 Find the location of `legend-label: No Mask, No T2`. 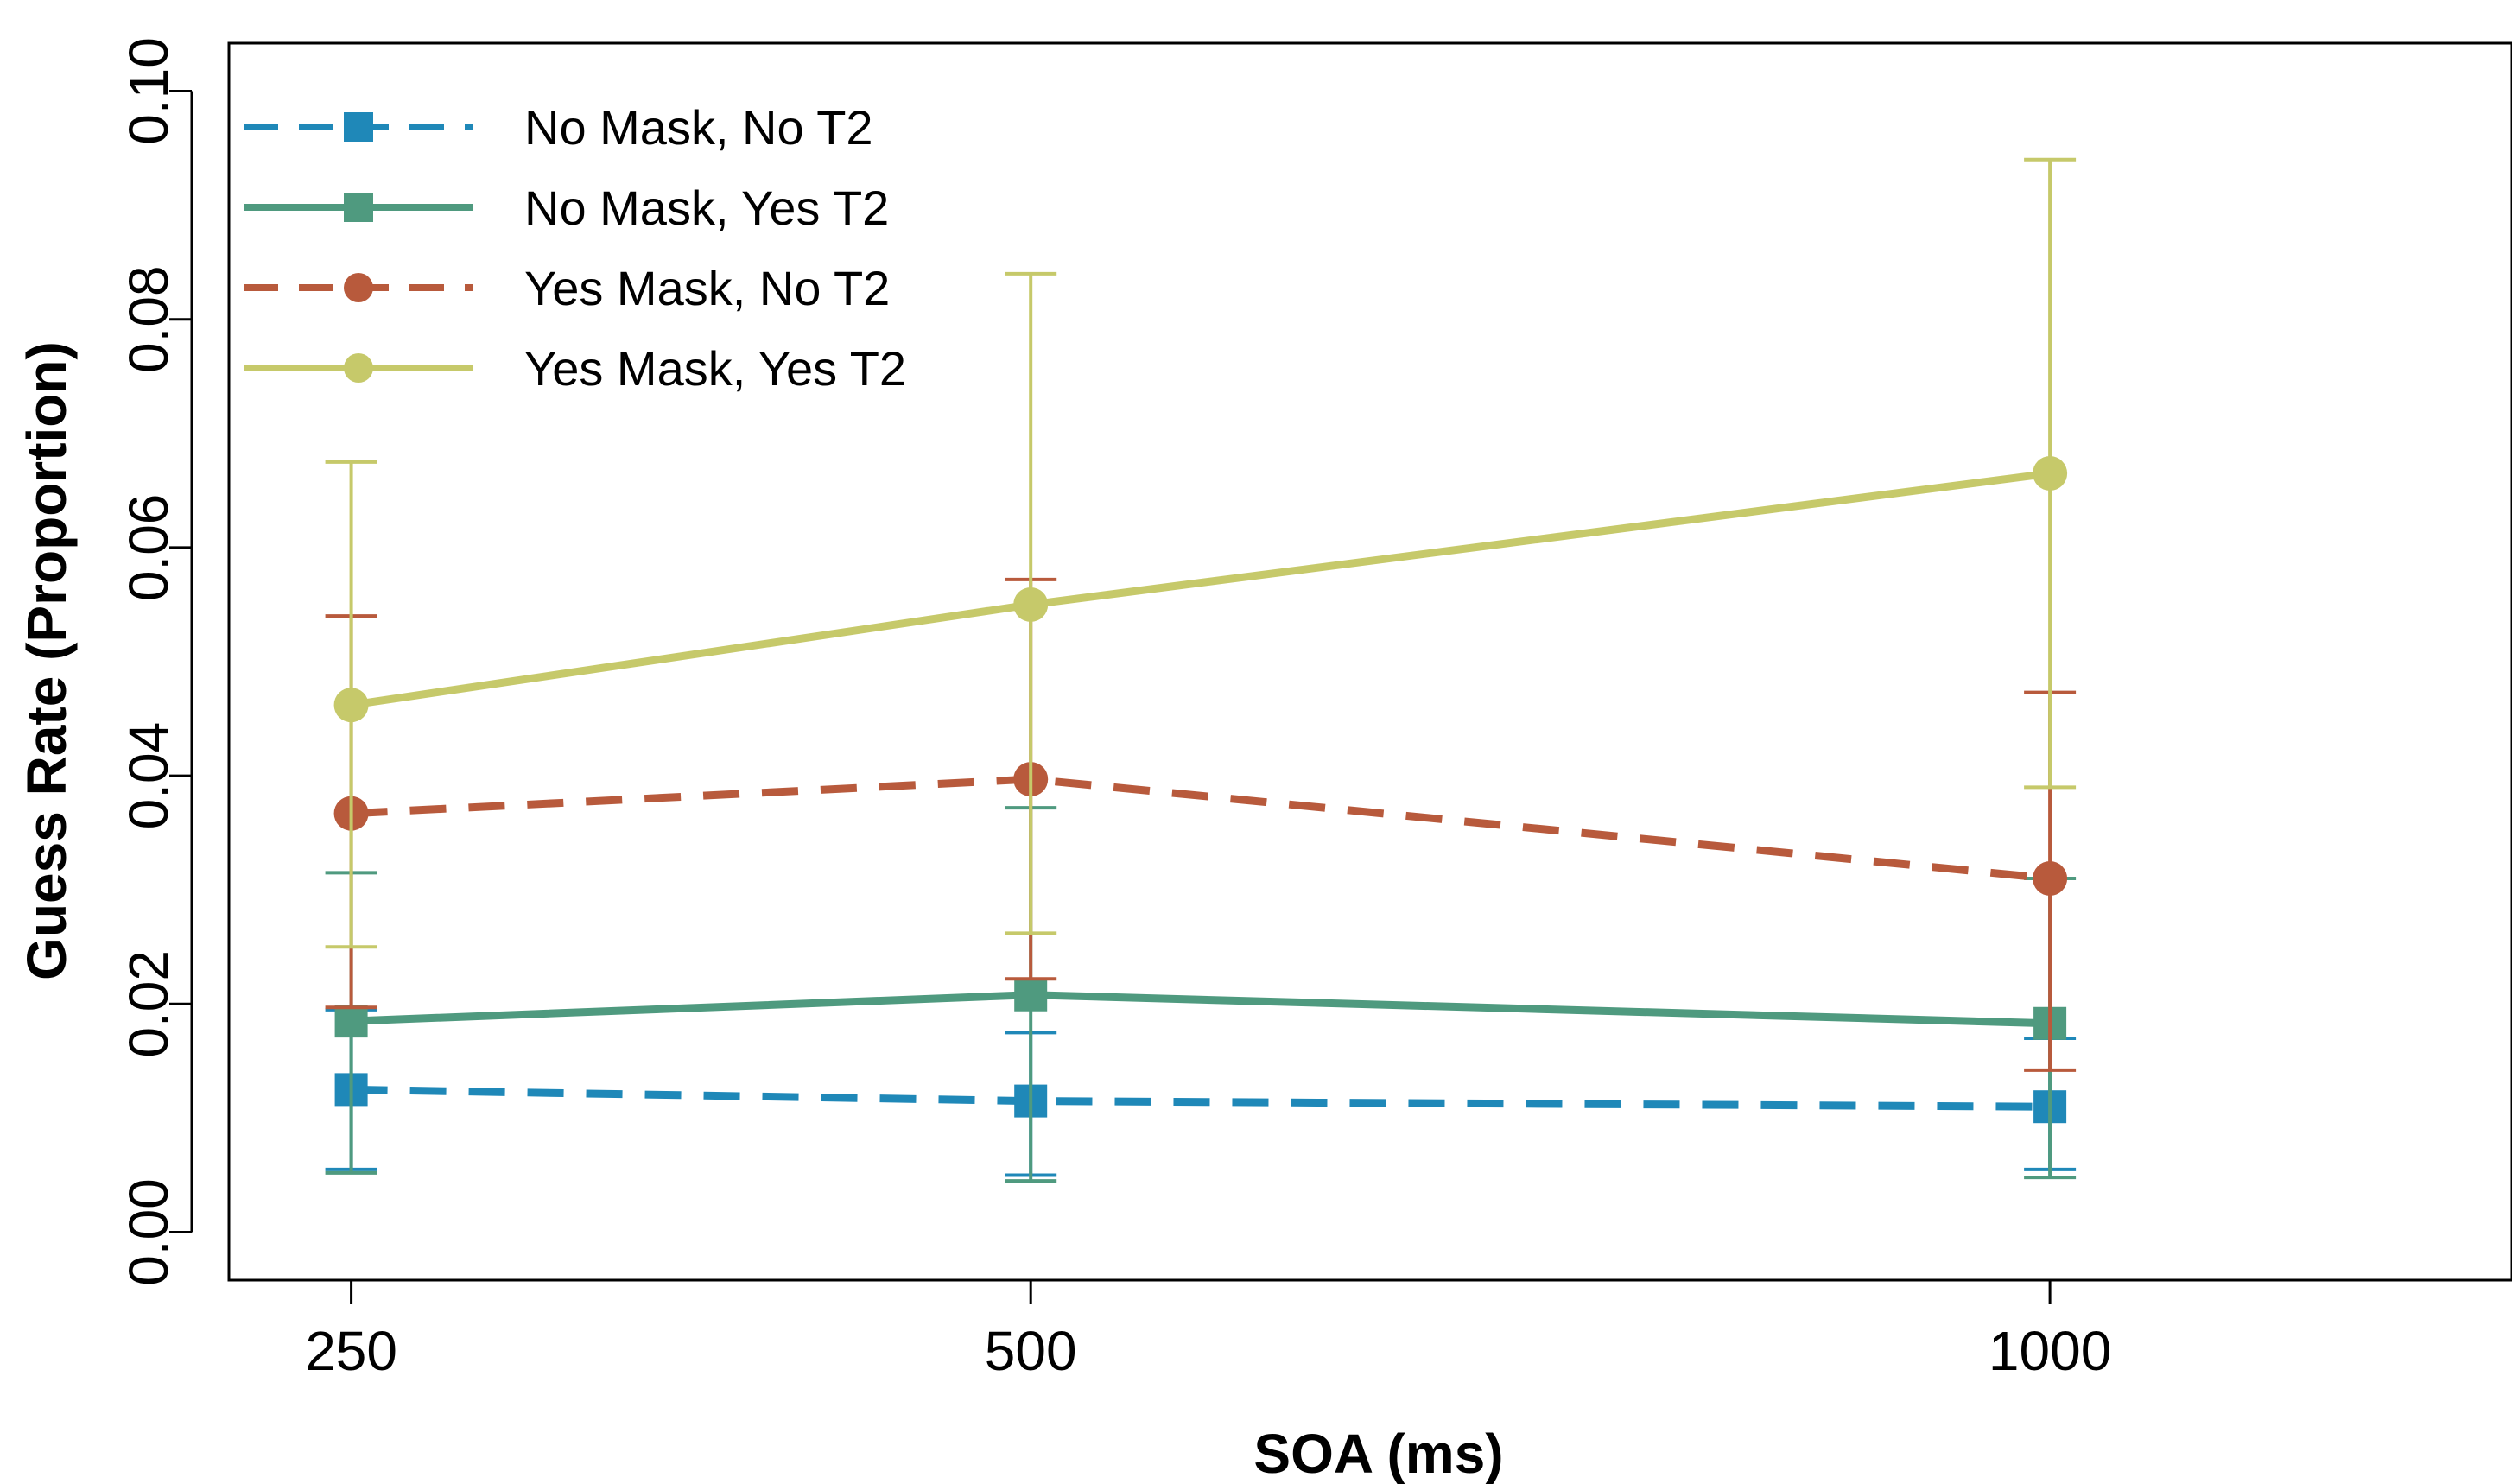

legend-label: No Mask, No T2 is located at coordinates (698, 127).